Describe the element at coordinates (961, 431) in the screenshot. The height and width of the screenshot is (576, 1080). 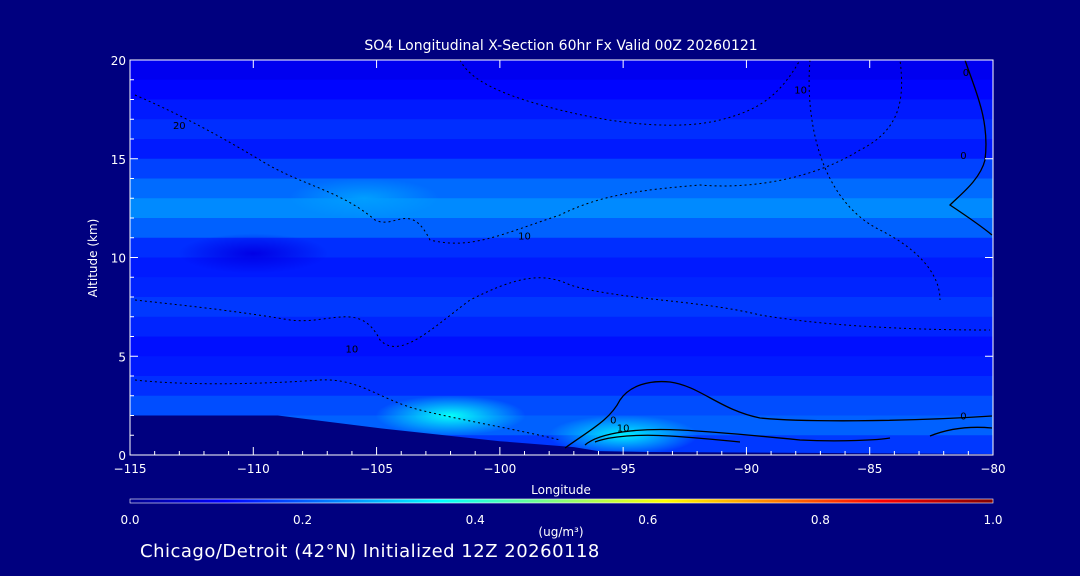
I see `contour-solid-right-lower` at that location.